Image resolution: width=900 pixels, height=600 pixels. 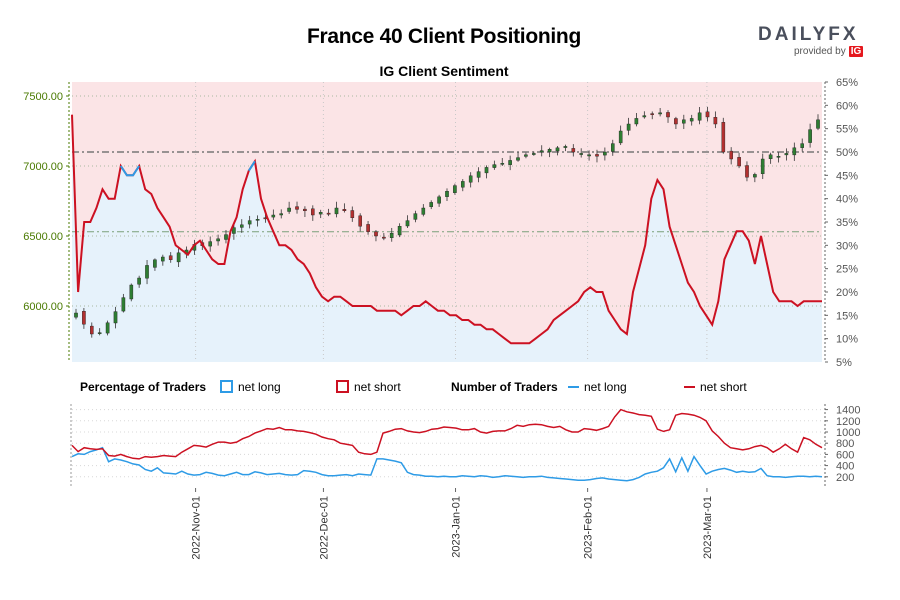 What do you see at coordinates (845, 444) in the screenshot?
I see `count-tick-label: 800` at bounding box center [845, 444].